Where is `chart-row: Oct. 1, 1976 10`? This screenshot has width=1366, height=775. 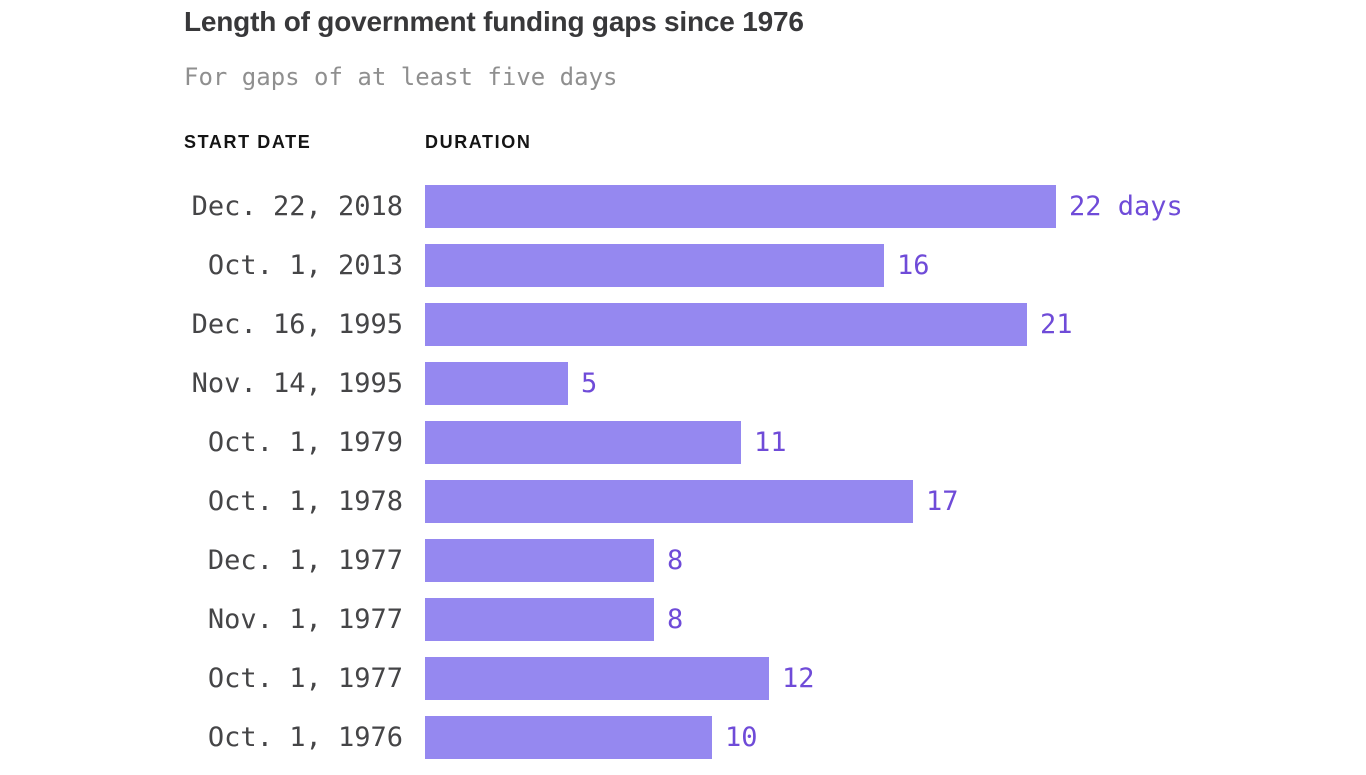
chart-row: Oct. 1, 1976 10 is located at coordinates (683, 737).